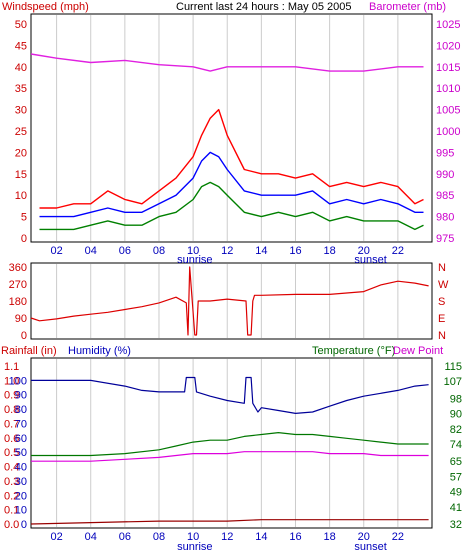 Image resolution: width=467 pixels, height=558 pixels. Describe the element at coordinates (193, 537) in the screenshot. I see `hum-xtick-10: 10` at that location.